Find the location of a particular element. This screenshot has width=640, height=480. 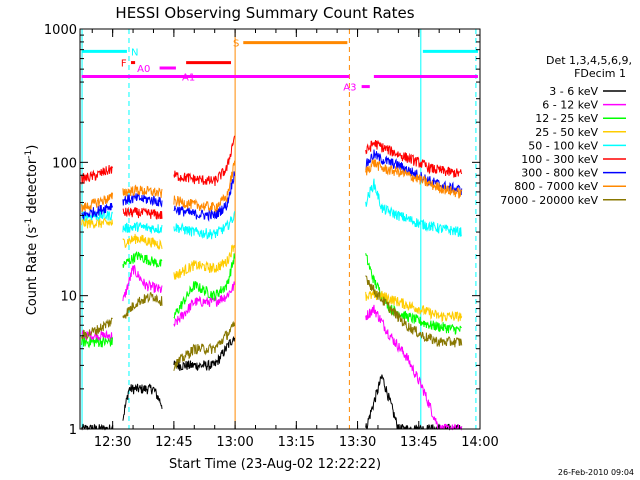

y-tick-label-0: 1 is located at coordinates (73, 430).